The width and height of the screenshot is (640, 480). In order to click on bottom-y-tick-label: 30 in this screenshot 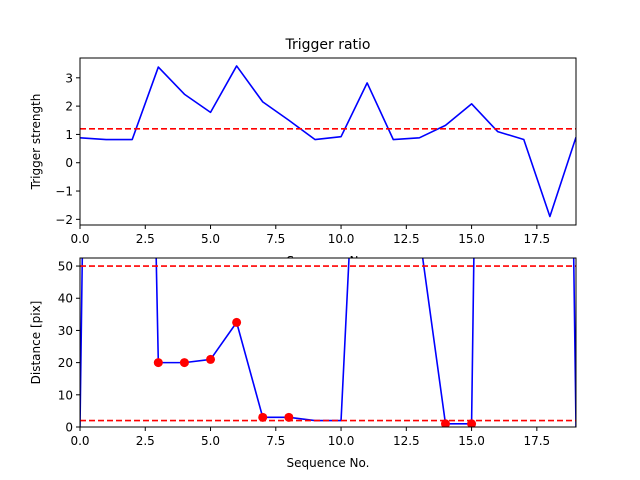, I will do `click(65, 331)`.